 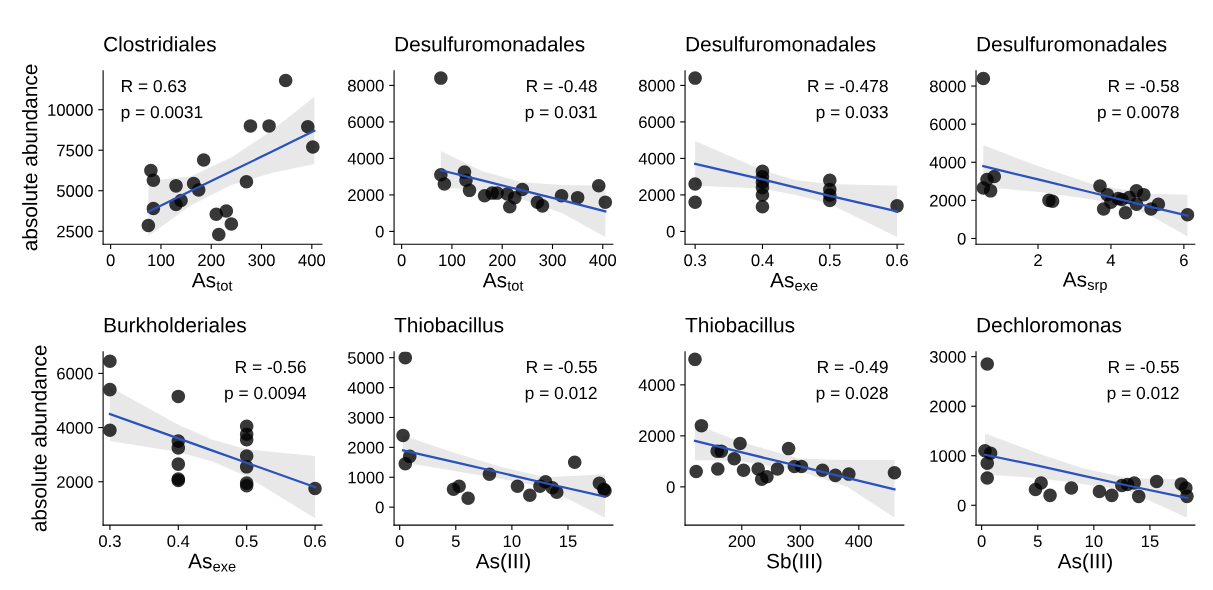 I want to click on y-tick-label: 7500, so click(x=75, y=150).